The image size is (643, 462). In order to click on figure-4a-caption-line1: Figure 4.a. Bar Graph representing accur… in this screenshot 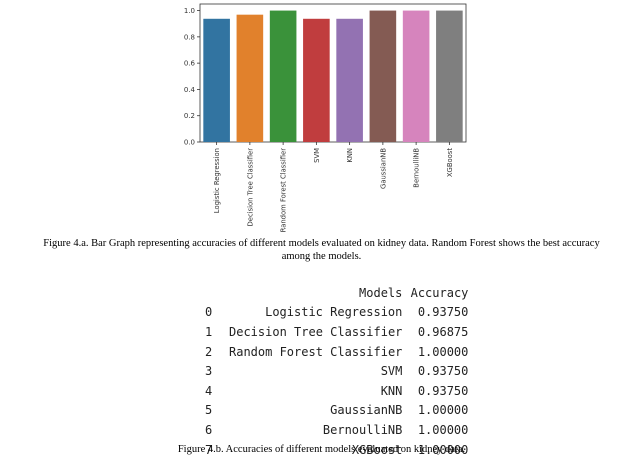, I will do `click(321, 243)`.